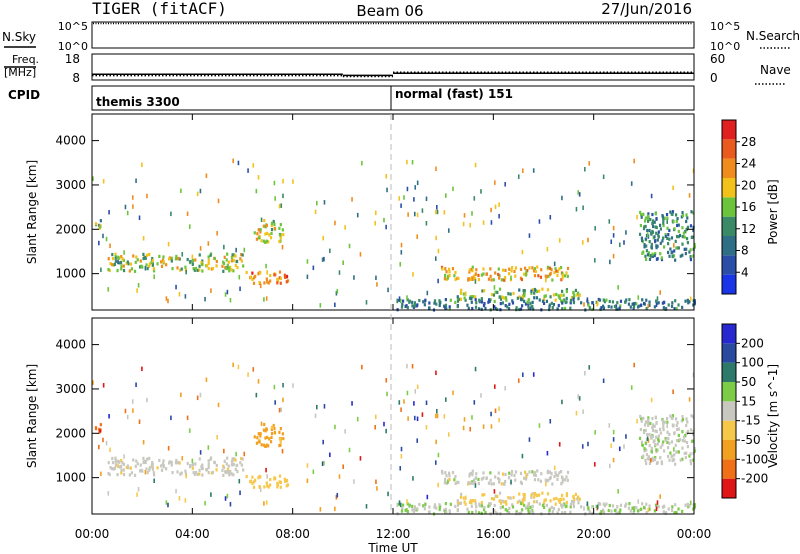 This screenshot has height=554, width=800. Describe the element at coordinates (70, 433) in the screenshot. I see `y-tick-label: 2000` at that location.